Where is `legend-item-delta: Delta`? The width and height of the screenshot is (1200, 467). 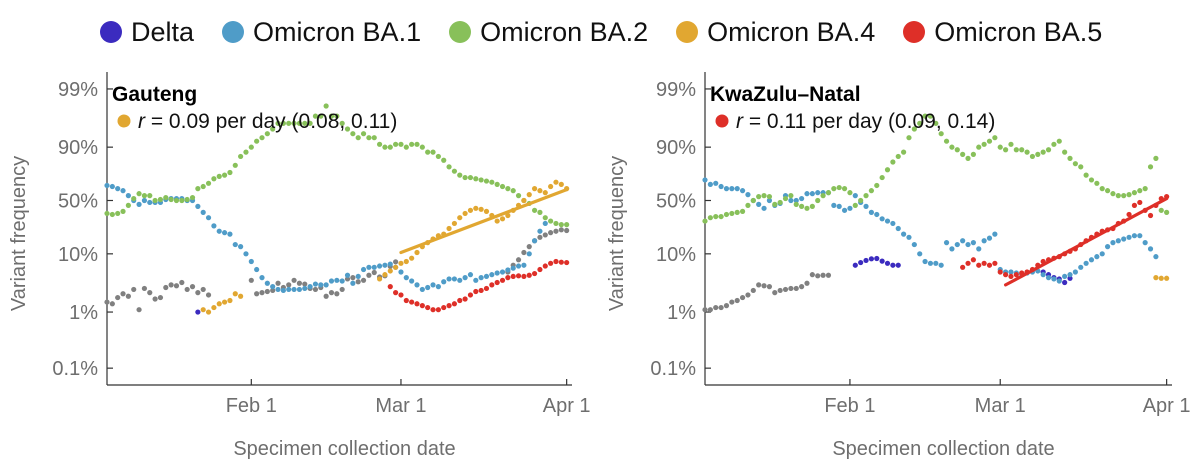 legend-item-delta: Delta is located at coordinates (147, 32).